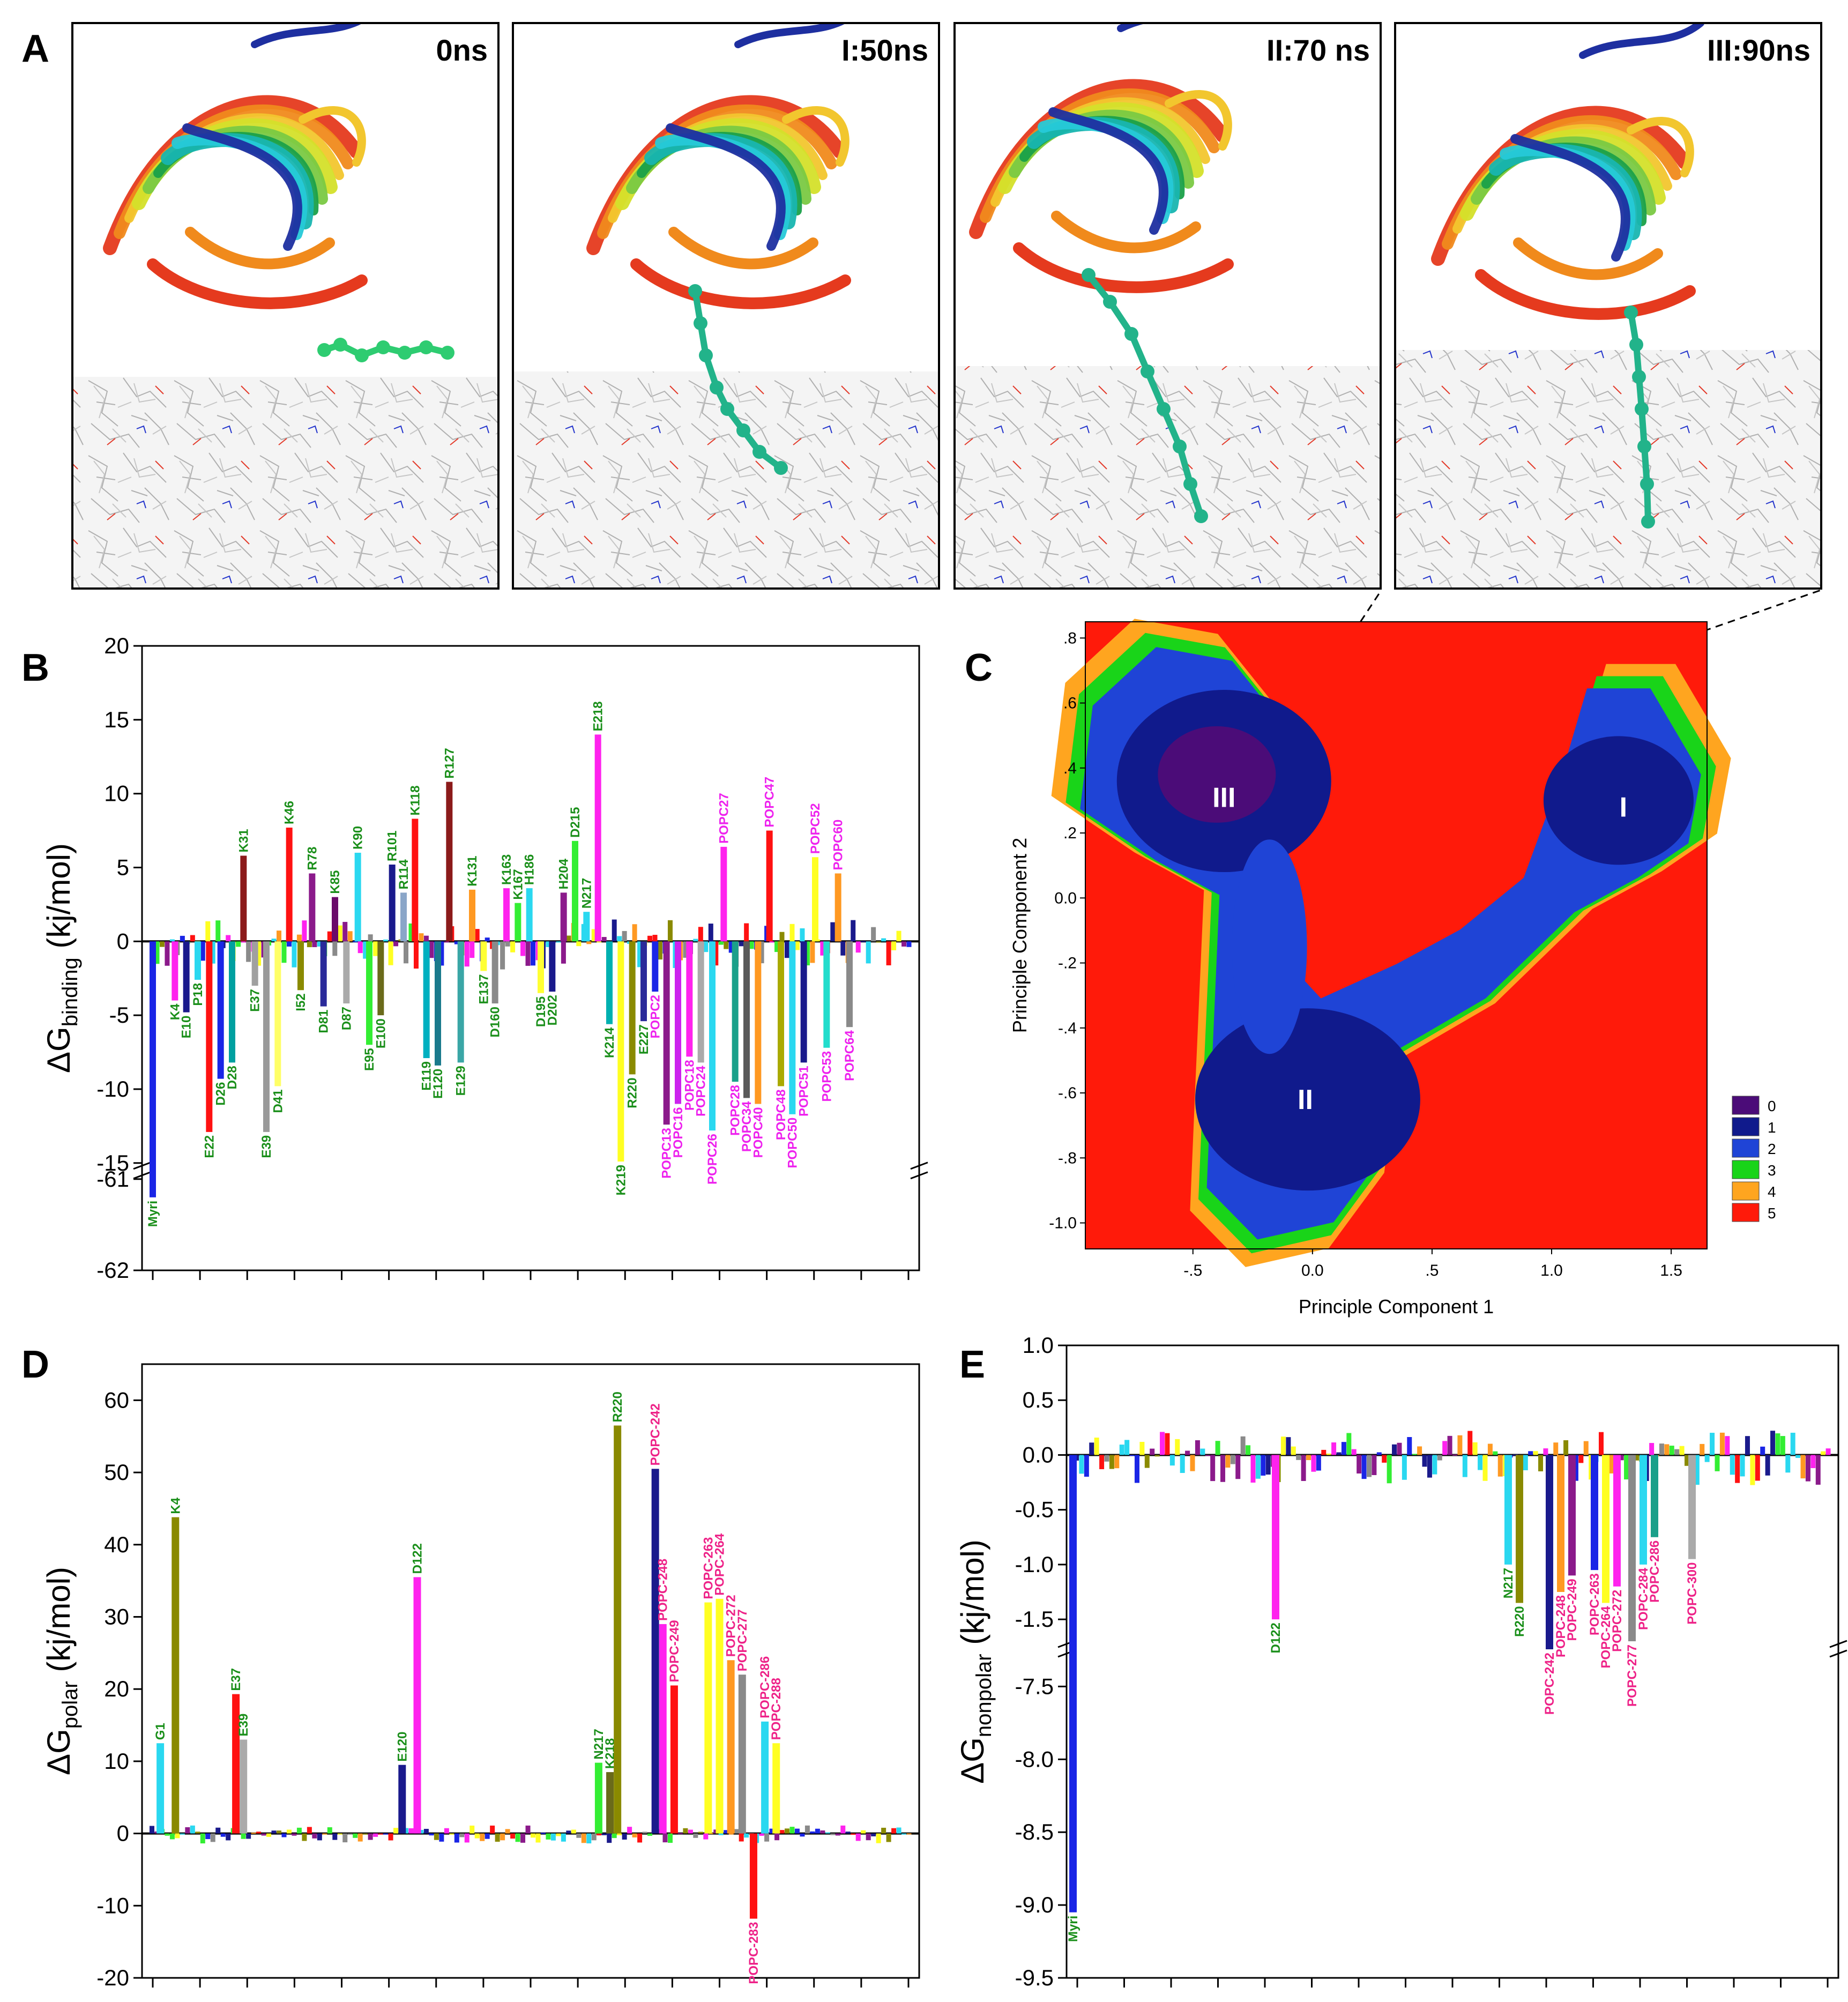  I want to click on residue-label: POPC52, so click(815, 829).